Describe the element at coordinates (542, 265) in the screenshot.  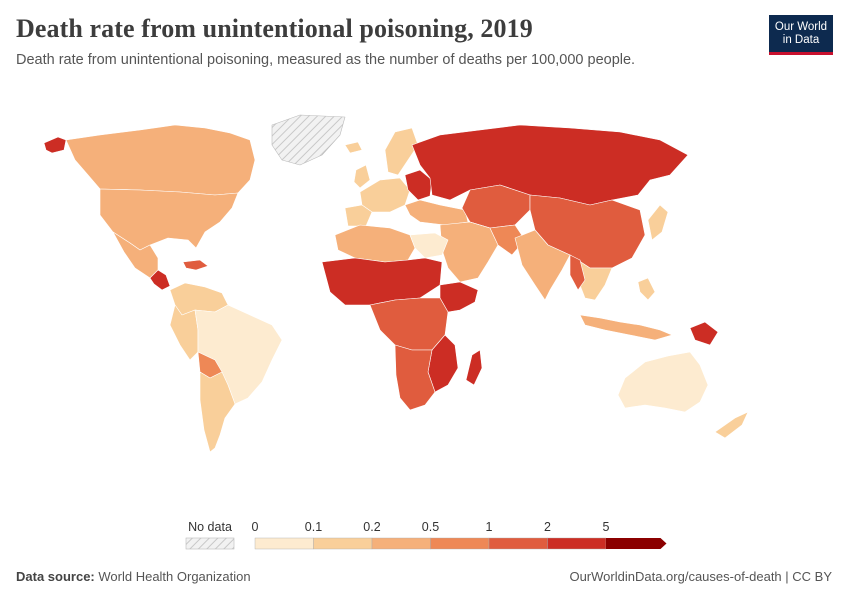
I see `region-india` at that location.